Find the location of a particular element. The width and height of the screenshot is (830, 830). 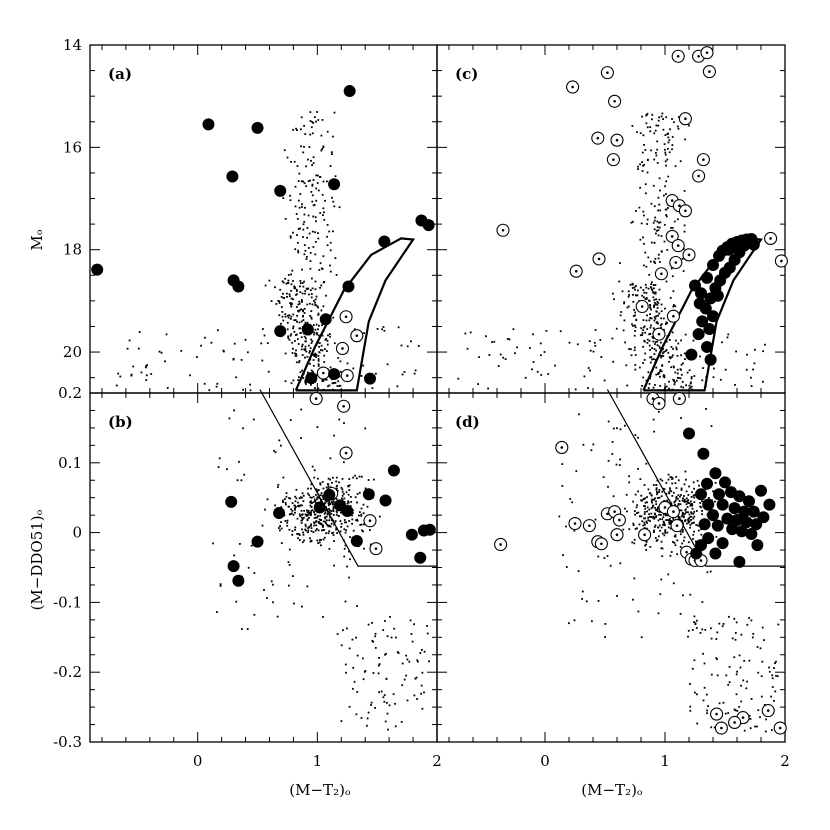

panel-letter-label: (a) is located at coordinates (120, 74).